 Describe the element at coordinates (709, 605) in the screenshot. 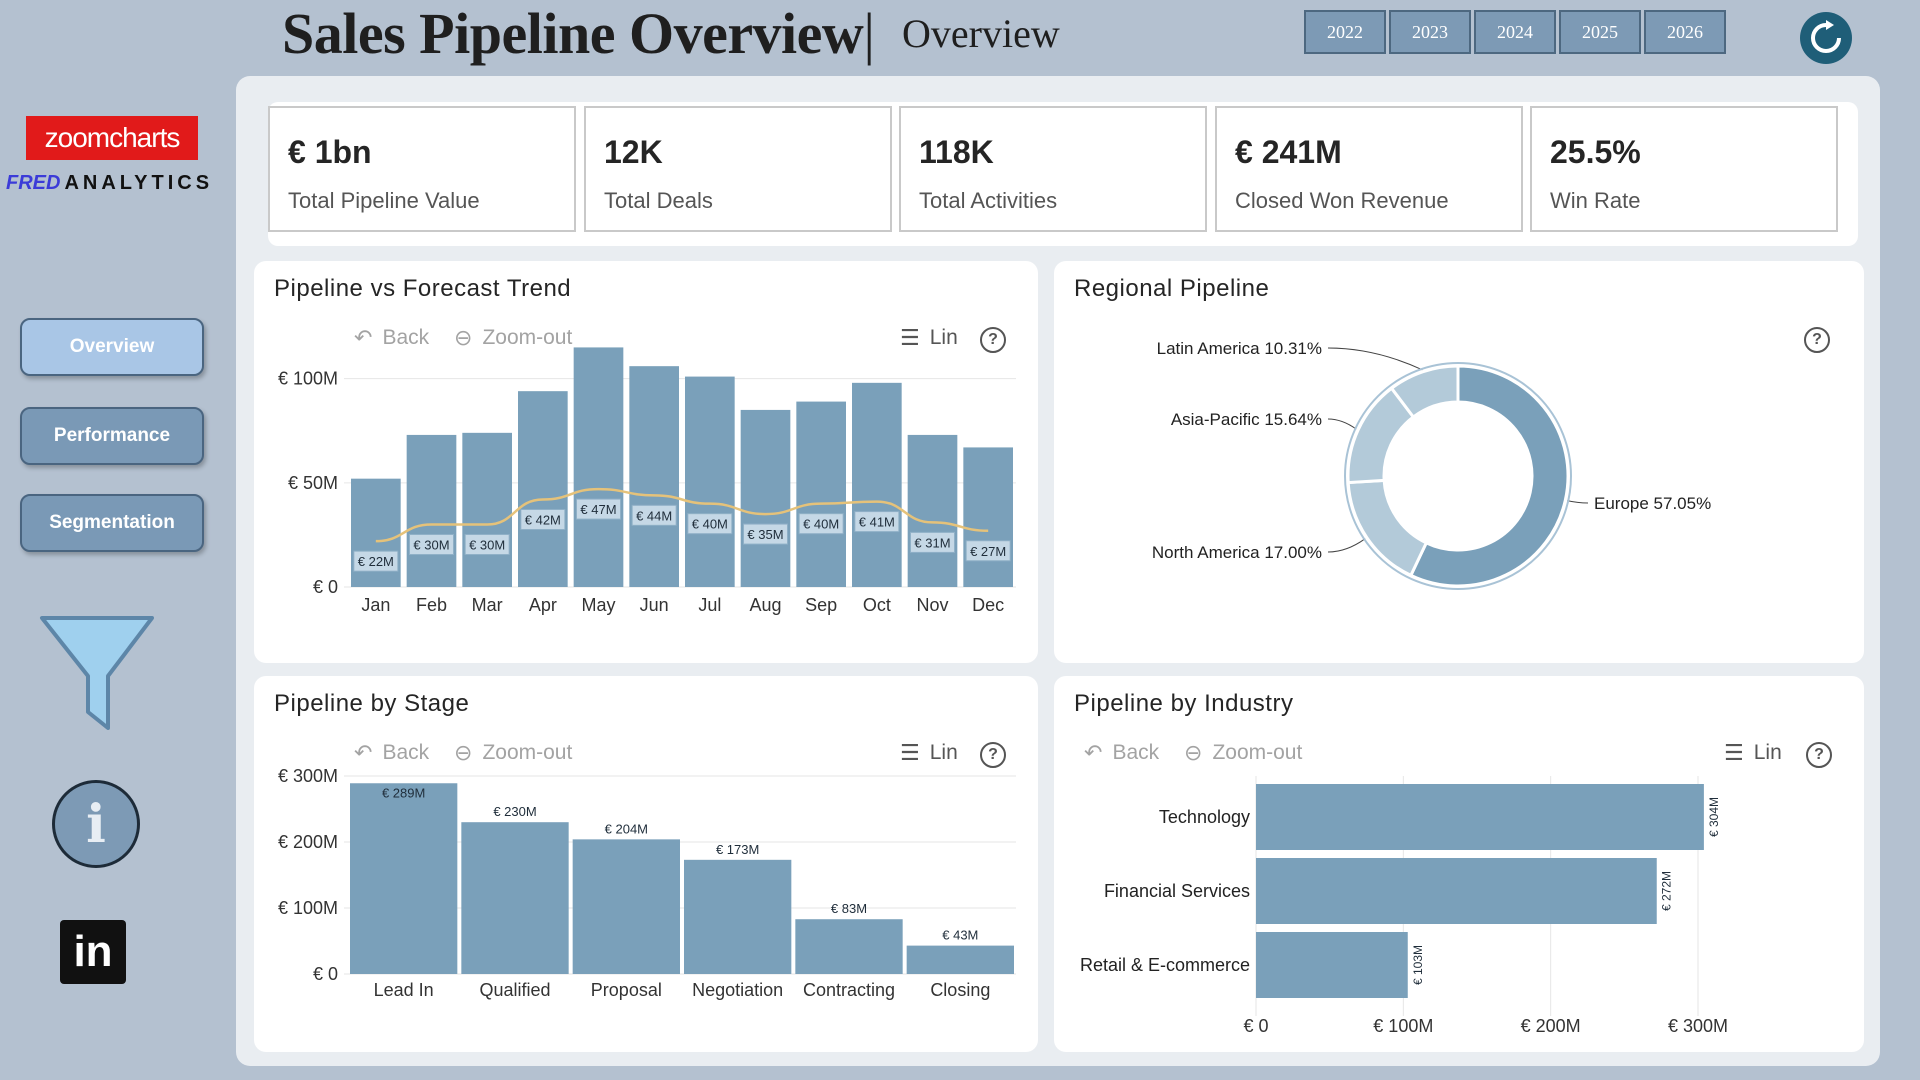

I see `x-tick-label: Jul` at that location.